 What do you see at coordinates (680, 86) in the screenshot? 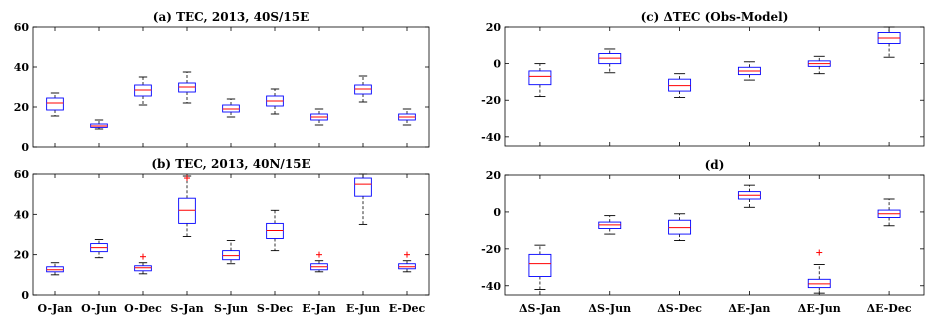
I see `box-ΔS-Dec` at bounding box center [680, 86].